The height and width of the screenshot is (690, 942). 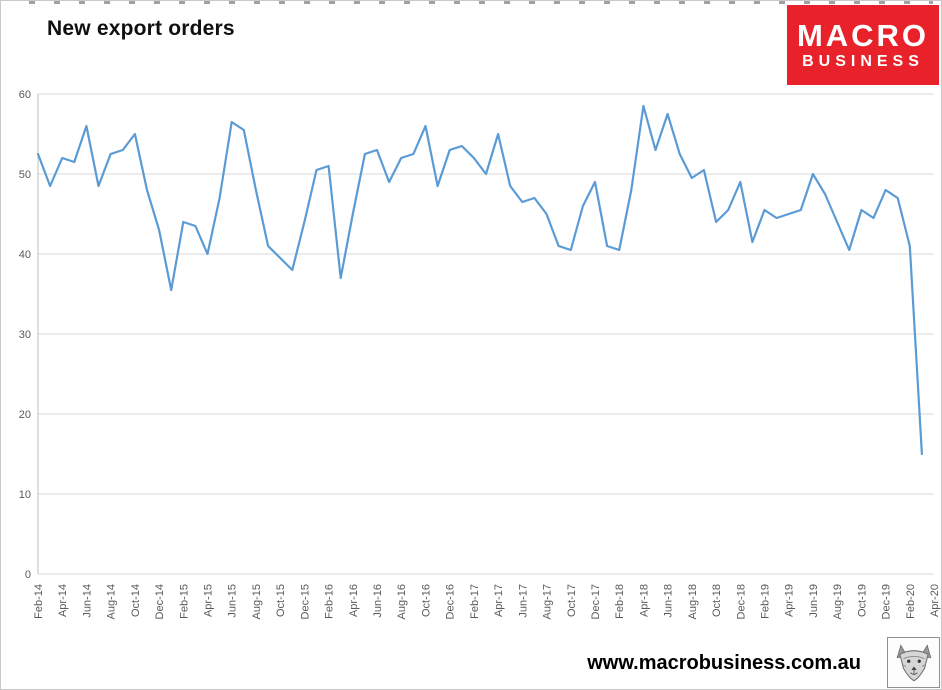 What do you see at coordinates (481, 2) in the screenshot?
I see `top-edge-tick-marks` at bounding box center [481, 2].